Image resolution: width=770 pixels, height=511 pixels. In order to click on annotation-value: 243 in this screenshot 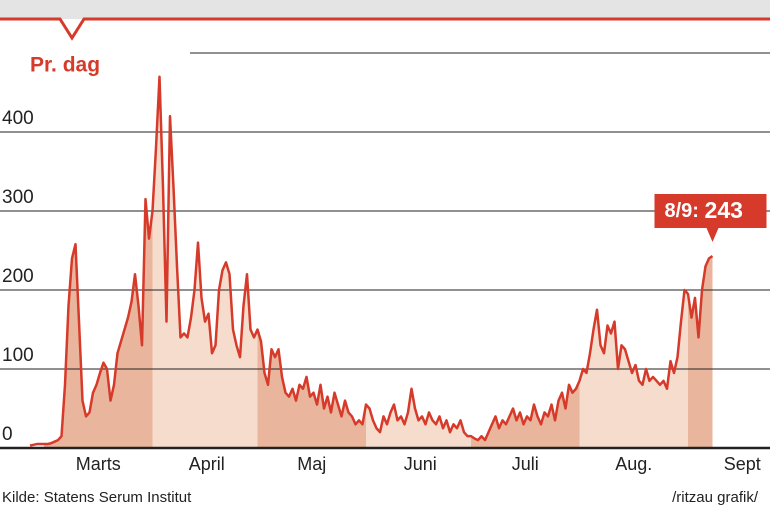, I will do `click(724, 210)`.